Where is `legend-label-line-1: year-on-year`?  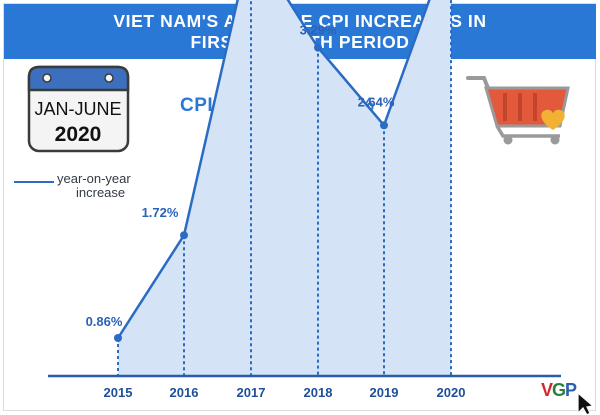 legend-label-line-1: year-on-year is located at coordinates (94, 178).